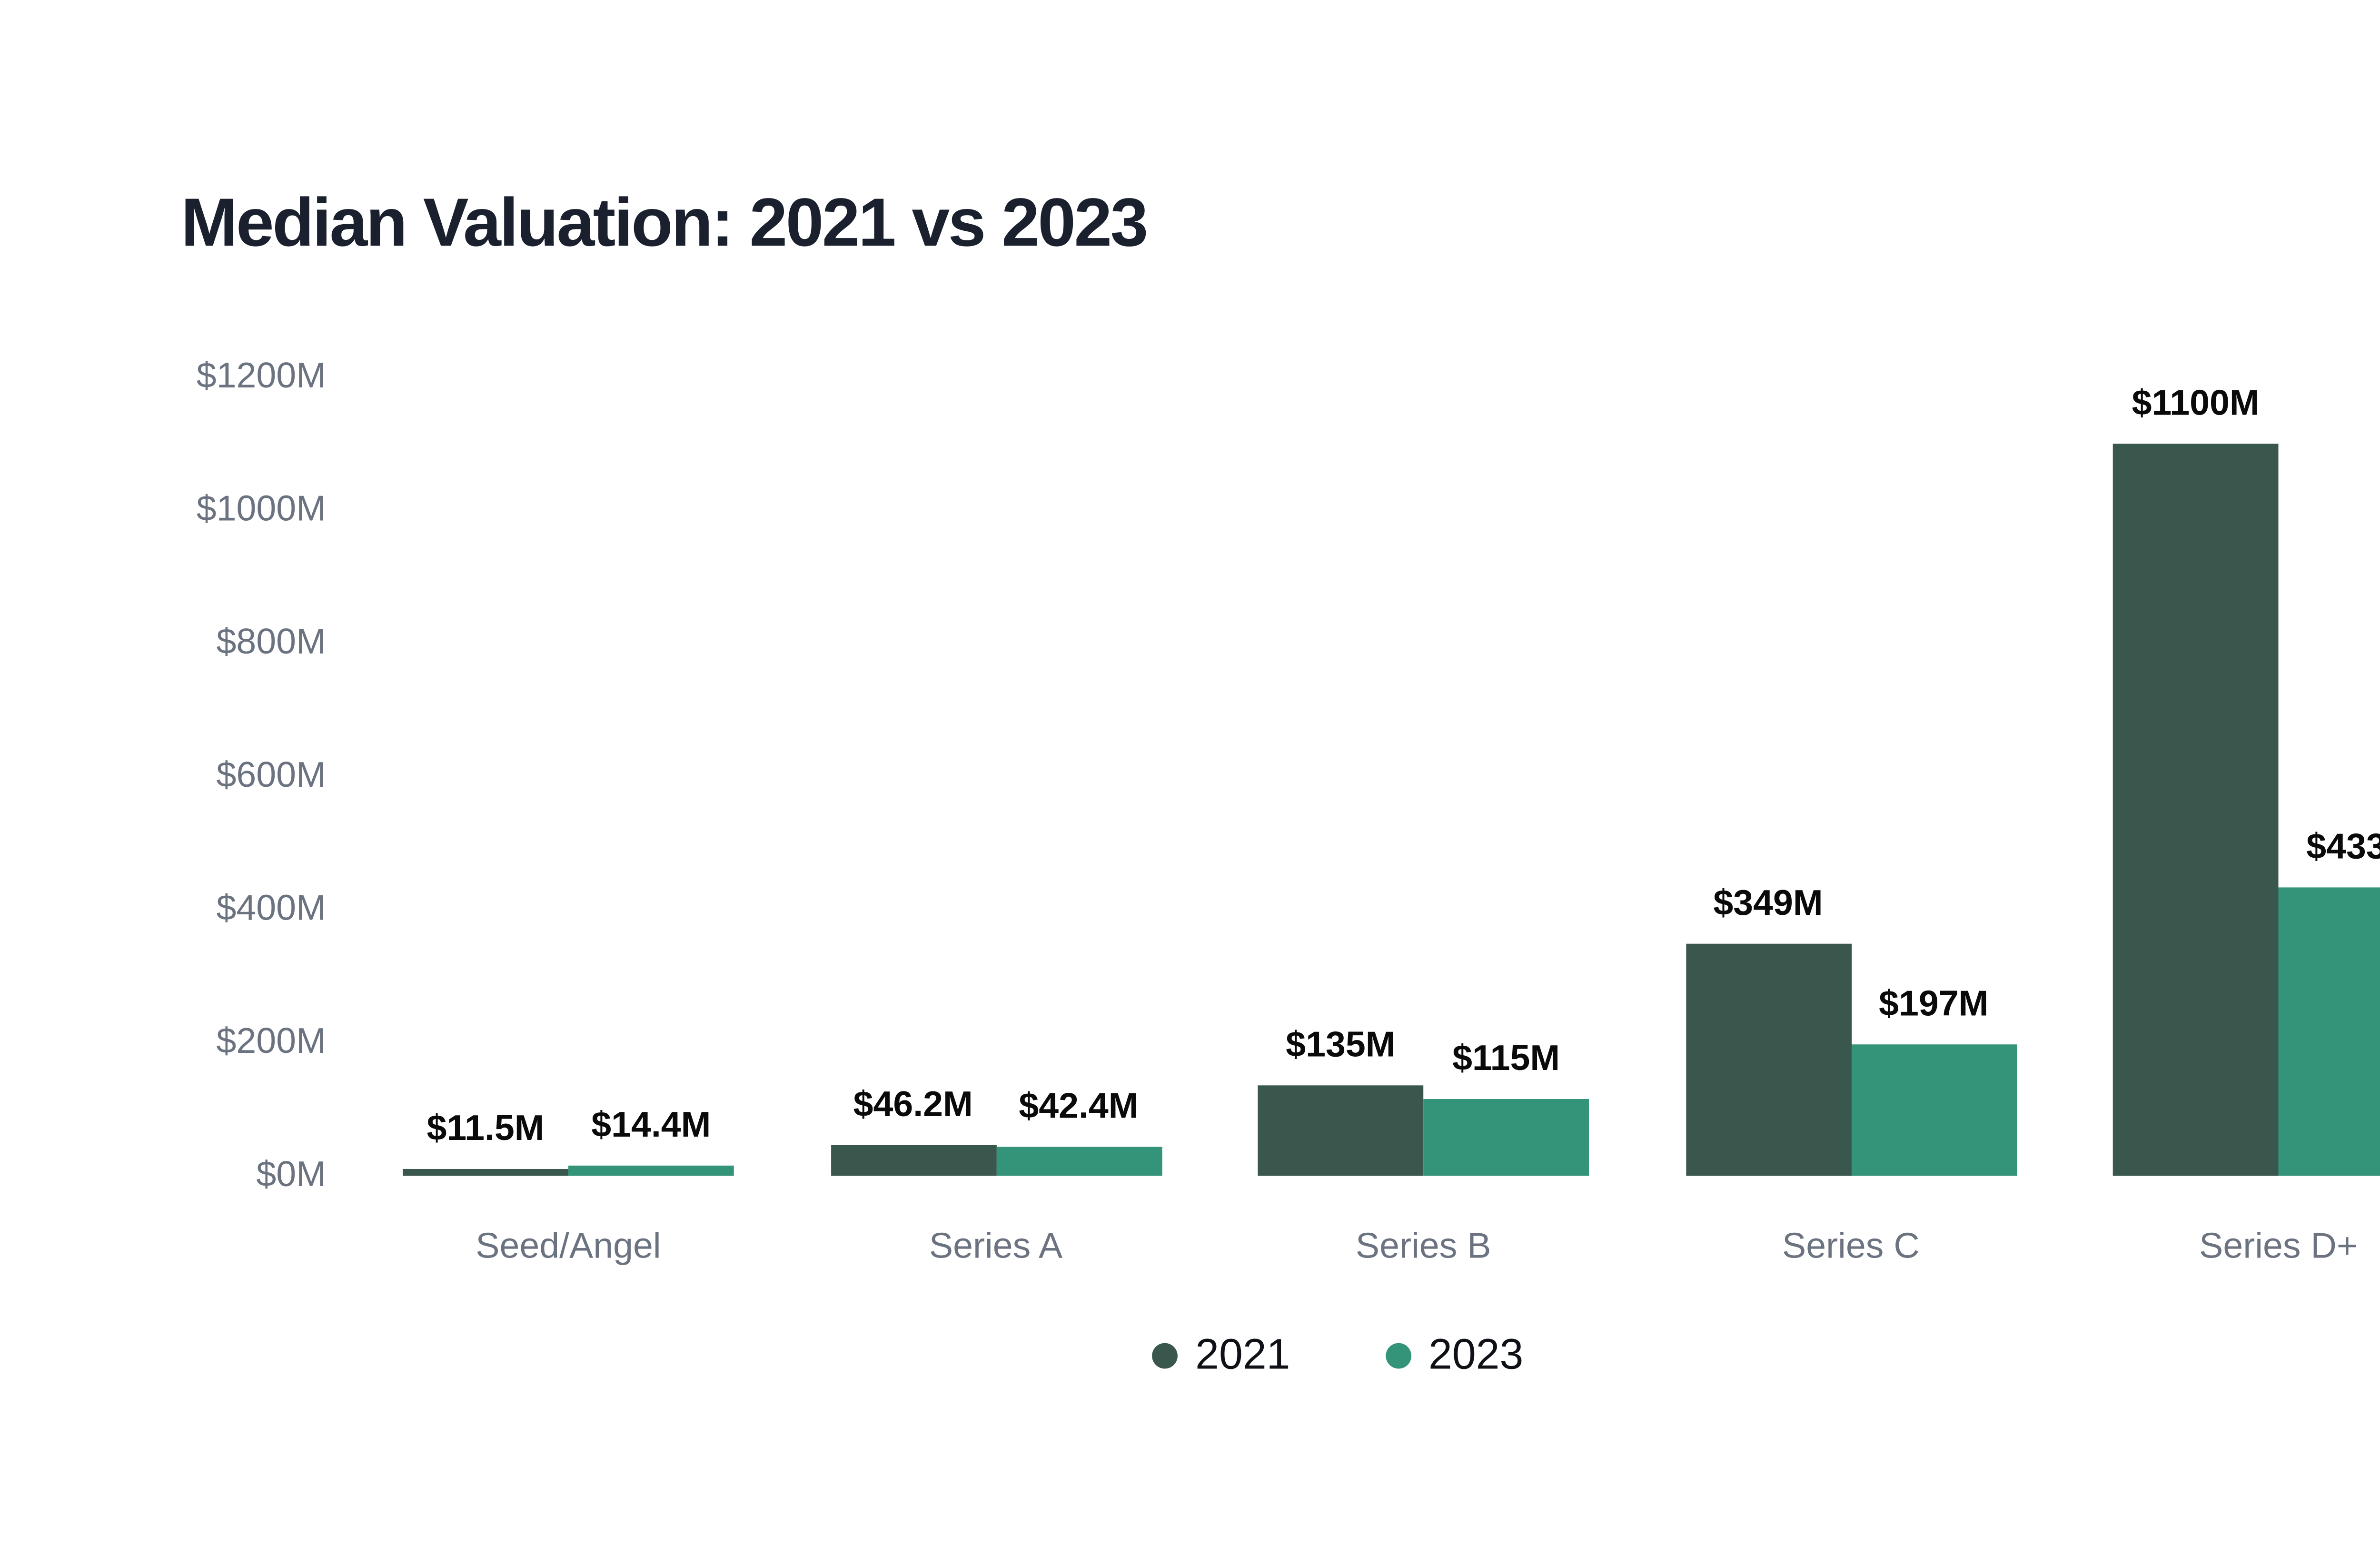 This screenshot has width=2380, height=1565. Describe the element at coordinates (568, 1247) in the screenshot. I see `x-category-label: Seed/Angel` at that location.